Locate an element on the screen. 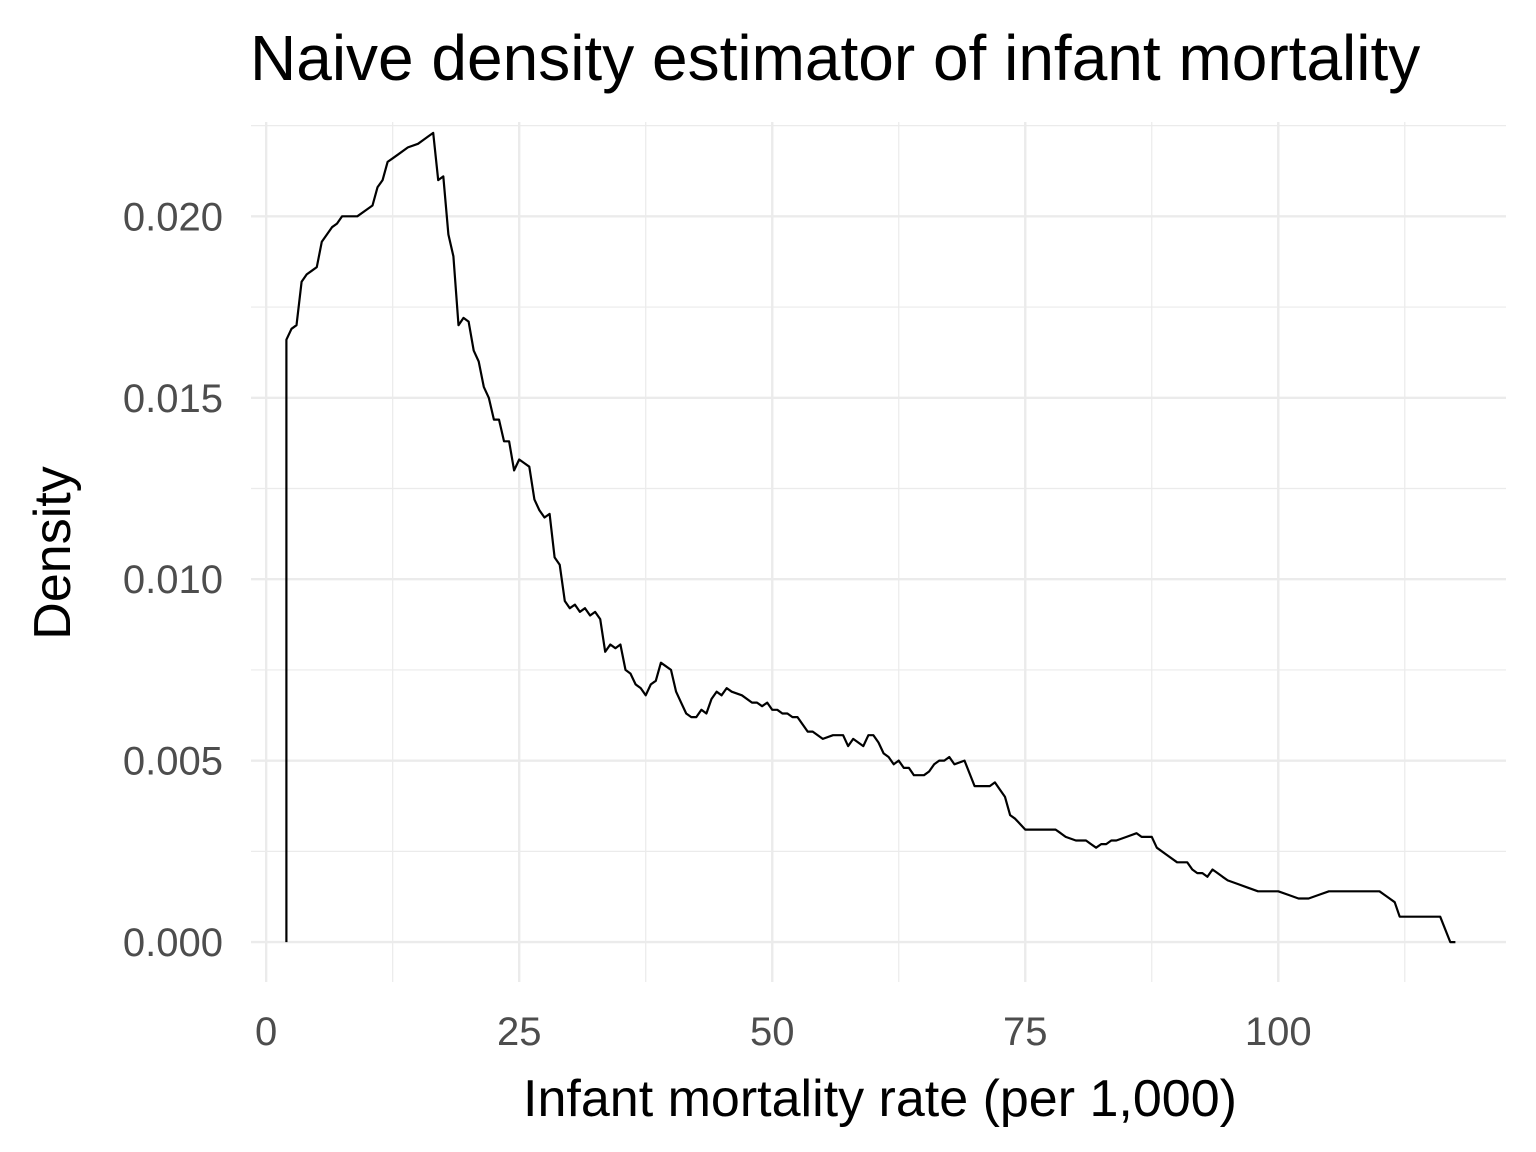  y-axis-ticks: 0.000 0.005 0.010 0.015 0.020 is located at coordinates (173, 580).